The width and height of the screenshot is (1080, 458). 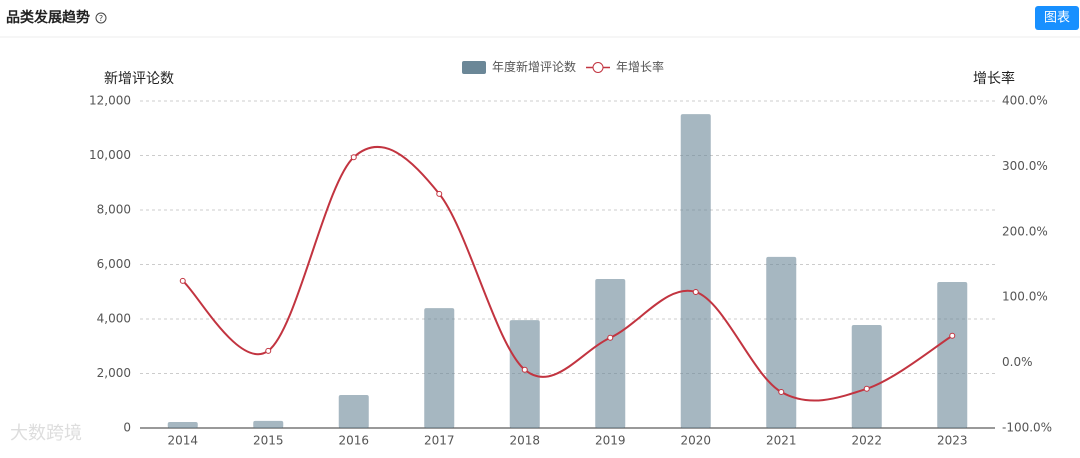 I want to click on help-icon, so click(x=101, y=18).